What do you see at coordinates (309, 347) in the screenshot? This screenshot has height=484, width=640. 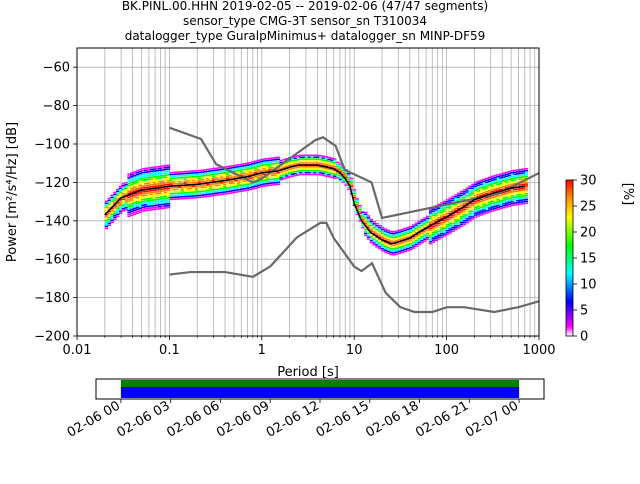 I see `x-axis: 0.01 0.1 1 10 100 1000` at bounding box center [309, 347].